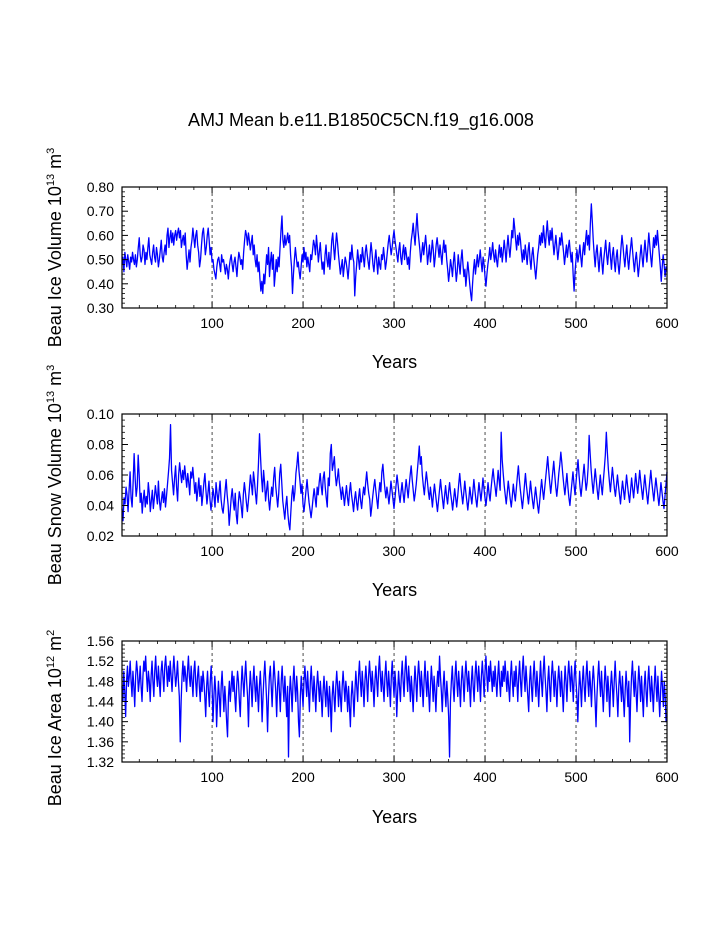 The width and height of the screenshot is (723, 935). I want to click on chart-title: AMJ Mean b.e11.B1850C5CN.f19_g16.008, so click(361, 120).